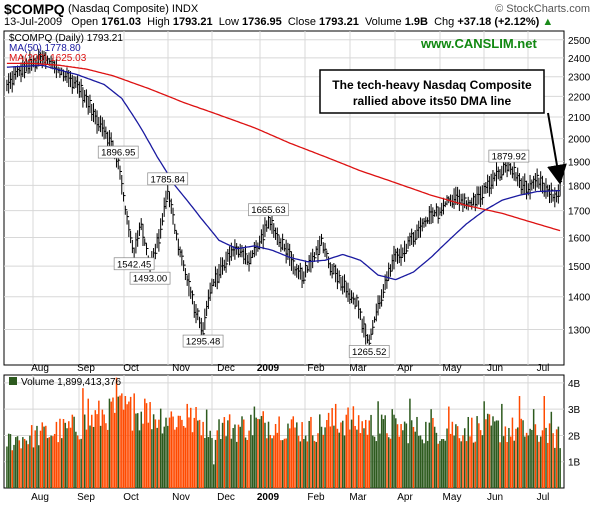 Image resolution: width=596 pixels, height=507 pixels. What do you see at coordinates (268, 210) in the screenshot?
I see `value-label: 1665.63` at bounding box center [268, 210].